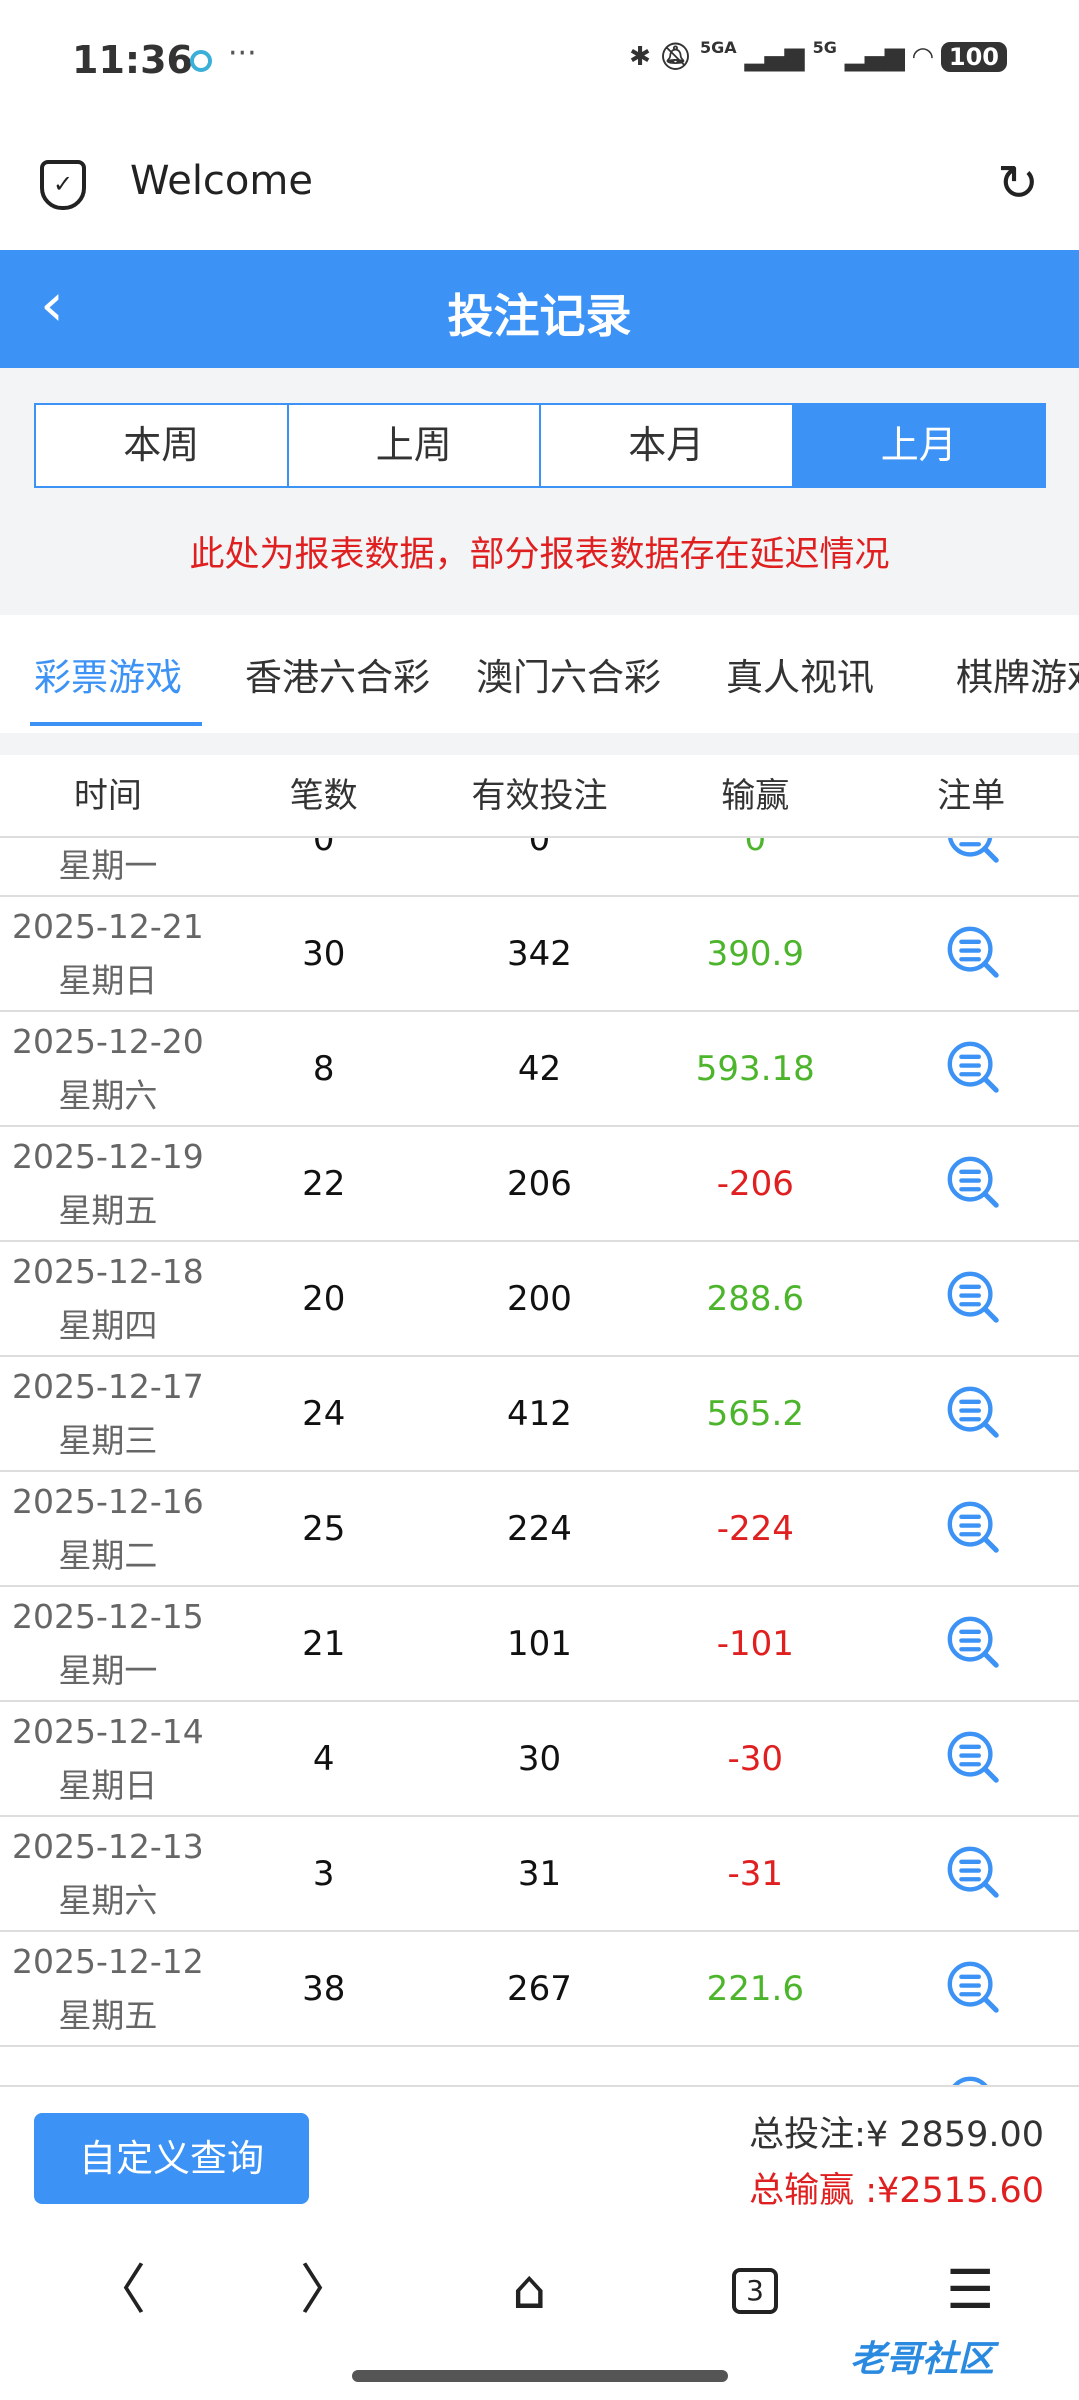 This screenshot has height=2400, width=1079. What do you see at coordinates (918, 445) in the screenshot?
I see `period-last-month: 上月` at bounding box center [918, 445].